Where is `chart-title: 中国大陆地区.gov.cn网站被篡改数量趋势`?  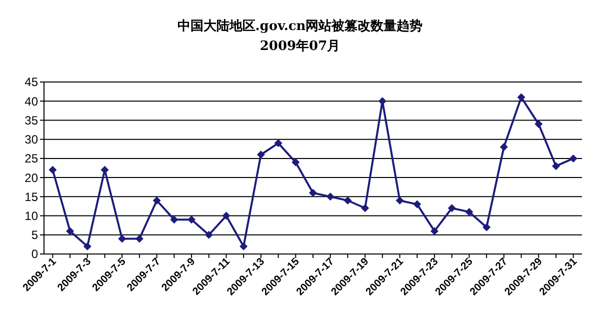 chart-title: 中国大陆地区.gov.cn网站被篡改数量趋势 is located at coordinates (300, 26).